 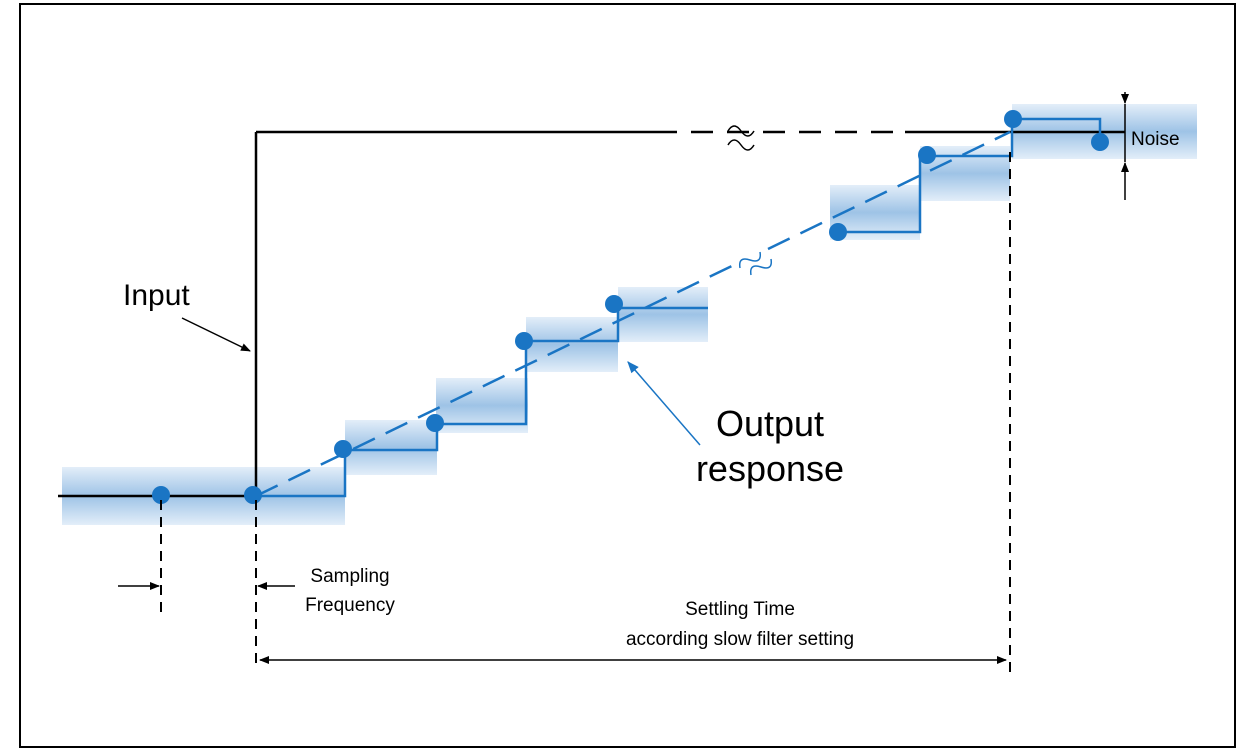 I want to click on input-label: Input, so click(x=156, y=295).